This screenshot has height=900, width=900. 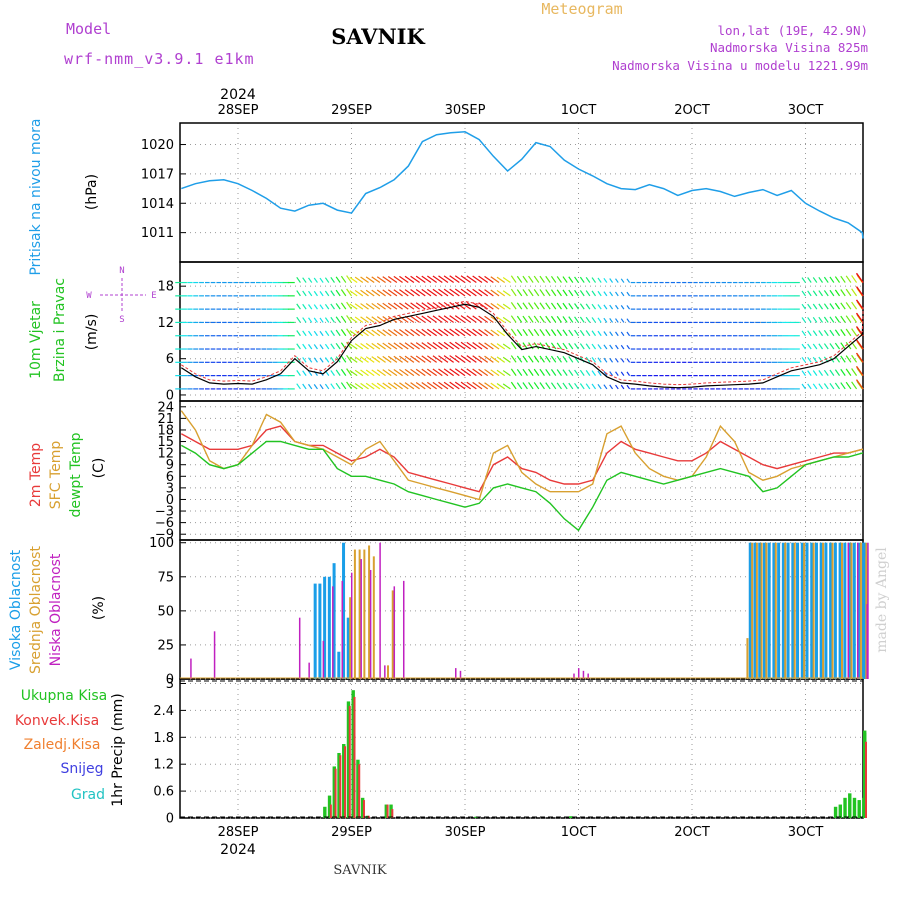 What do you see at coordinates (76, 474) in the screenshot?
I see `temp-dew-label: dewpt Temp` at bounding box center [76, 474].